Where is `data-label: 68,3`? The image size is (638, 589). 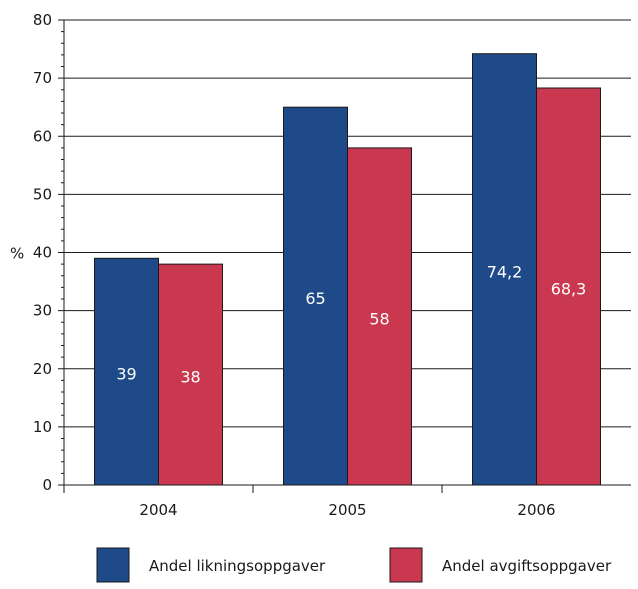
data-label: 68,3 is located at coordinates (569, 289).